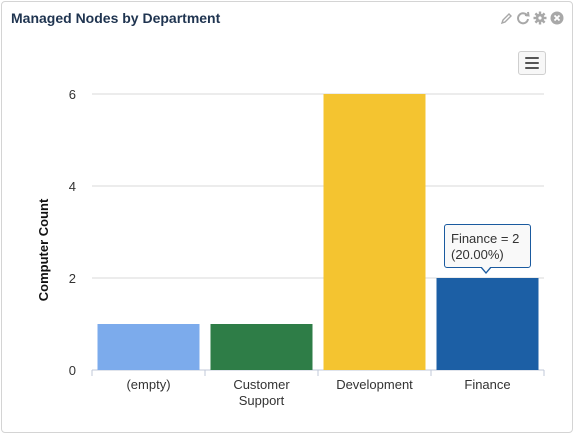  What do you see at coordinates (506, 18) in the screenshot?
I see `pencil-icon` at bounding box center [506, 18].